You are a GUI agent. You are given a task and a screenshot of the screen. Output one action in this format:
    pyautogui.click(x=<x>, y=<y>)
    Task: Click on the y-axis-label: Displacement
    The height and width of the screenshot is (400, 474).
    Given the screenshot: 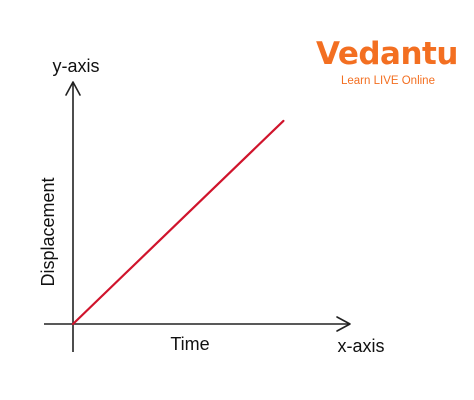 What is the action you would take?
    pyautogui.click(x=48, y=231)
    